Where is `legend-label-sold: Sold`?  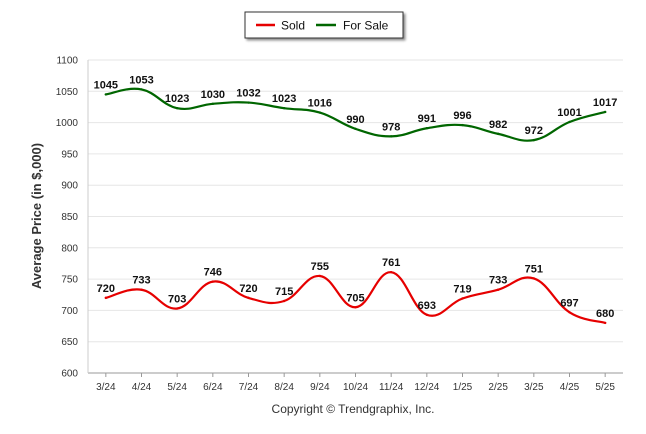
legend-label-sold: Sold is located at coordinates (293, 26).